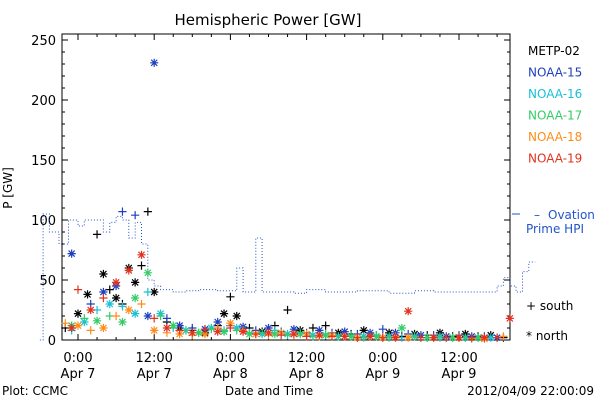 The height and width of the screenshot is (400, 600). I want to click on legend-entry: NOAA-15, so click(555, 73).